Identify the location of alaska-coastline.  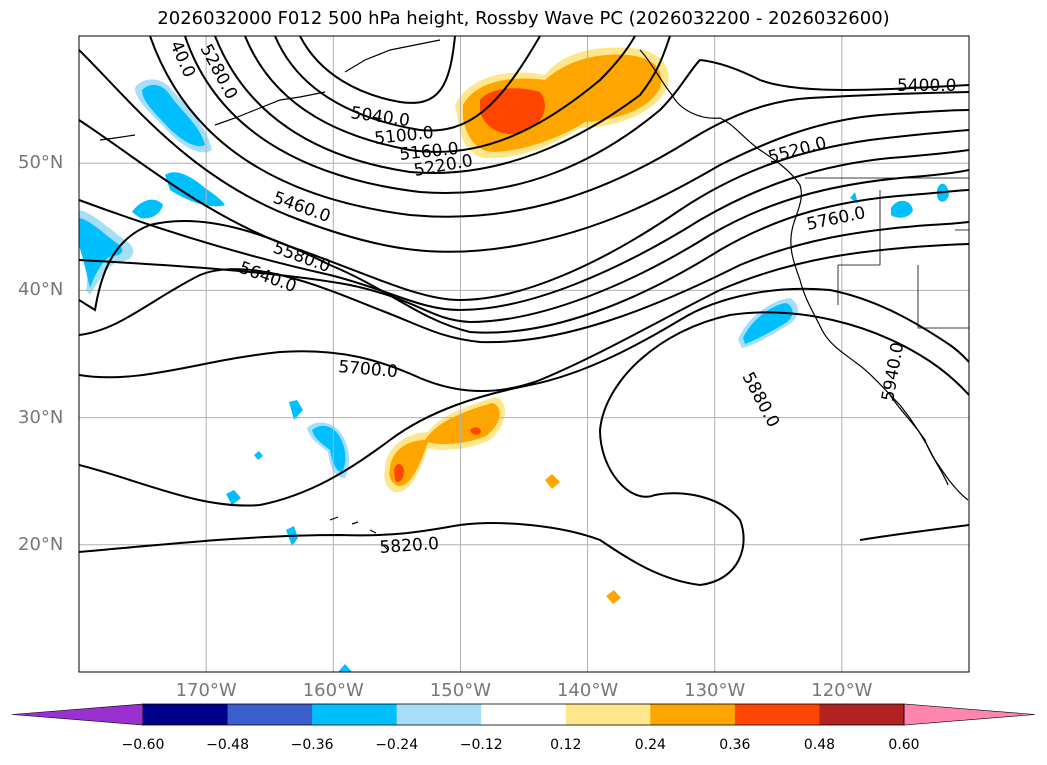
(392, 56).